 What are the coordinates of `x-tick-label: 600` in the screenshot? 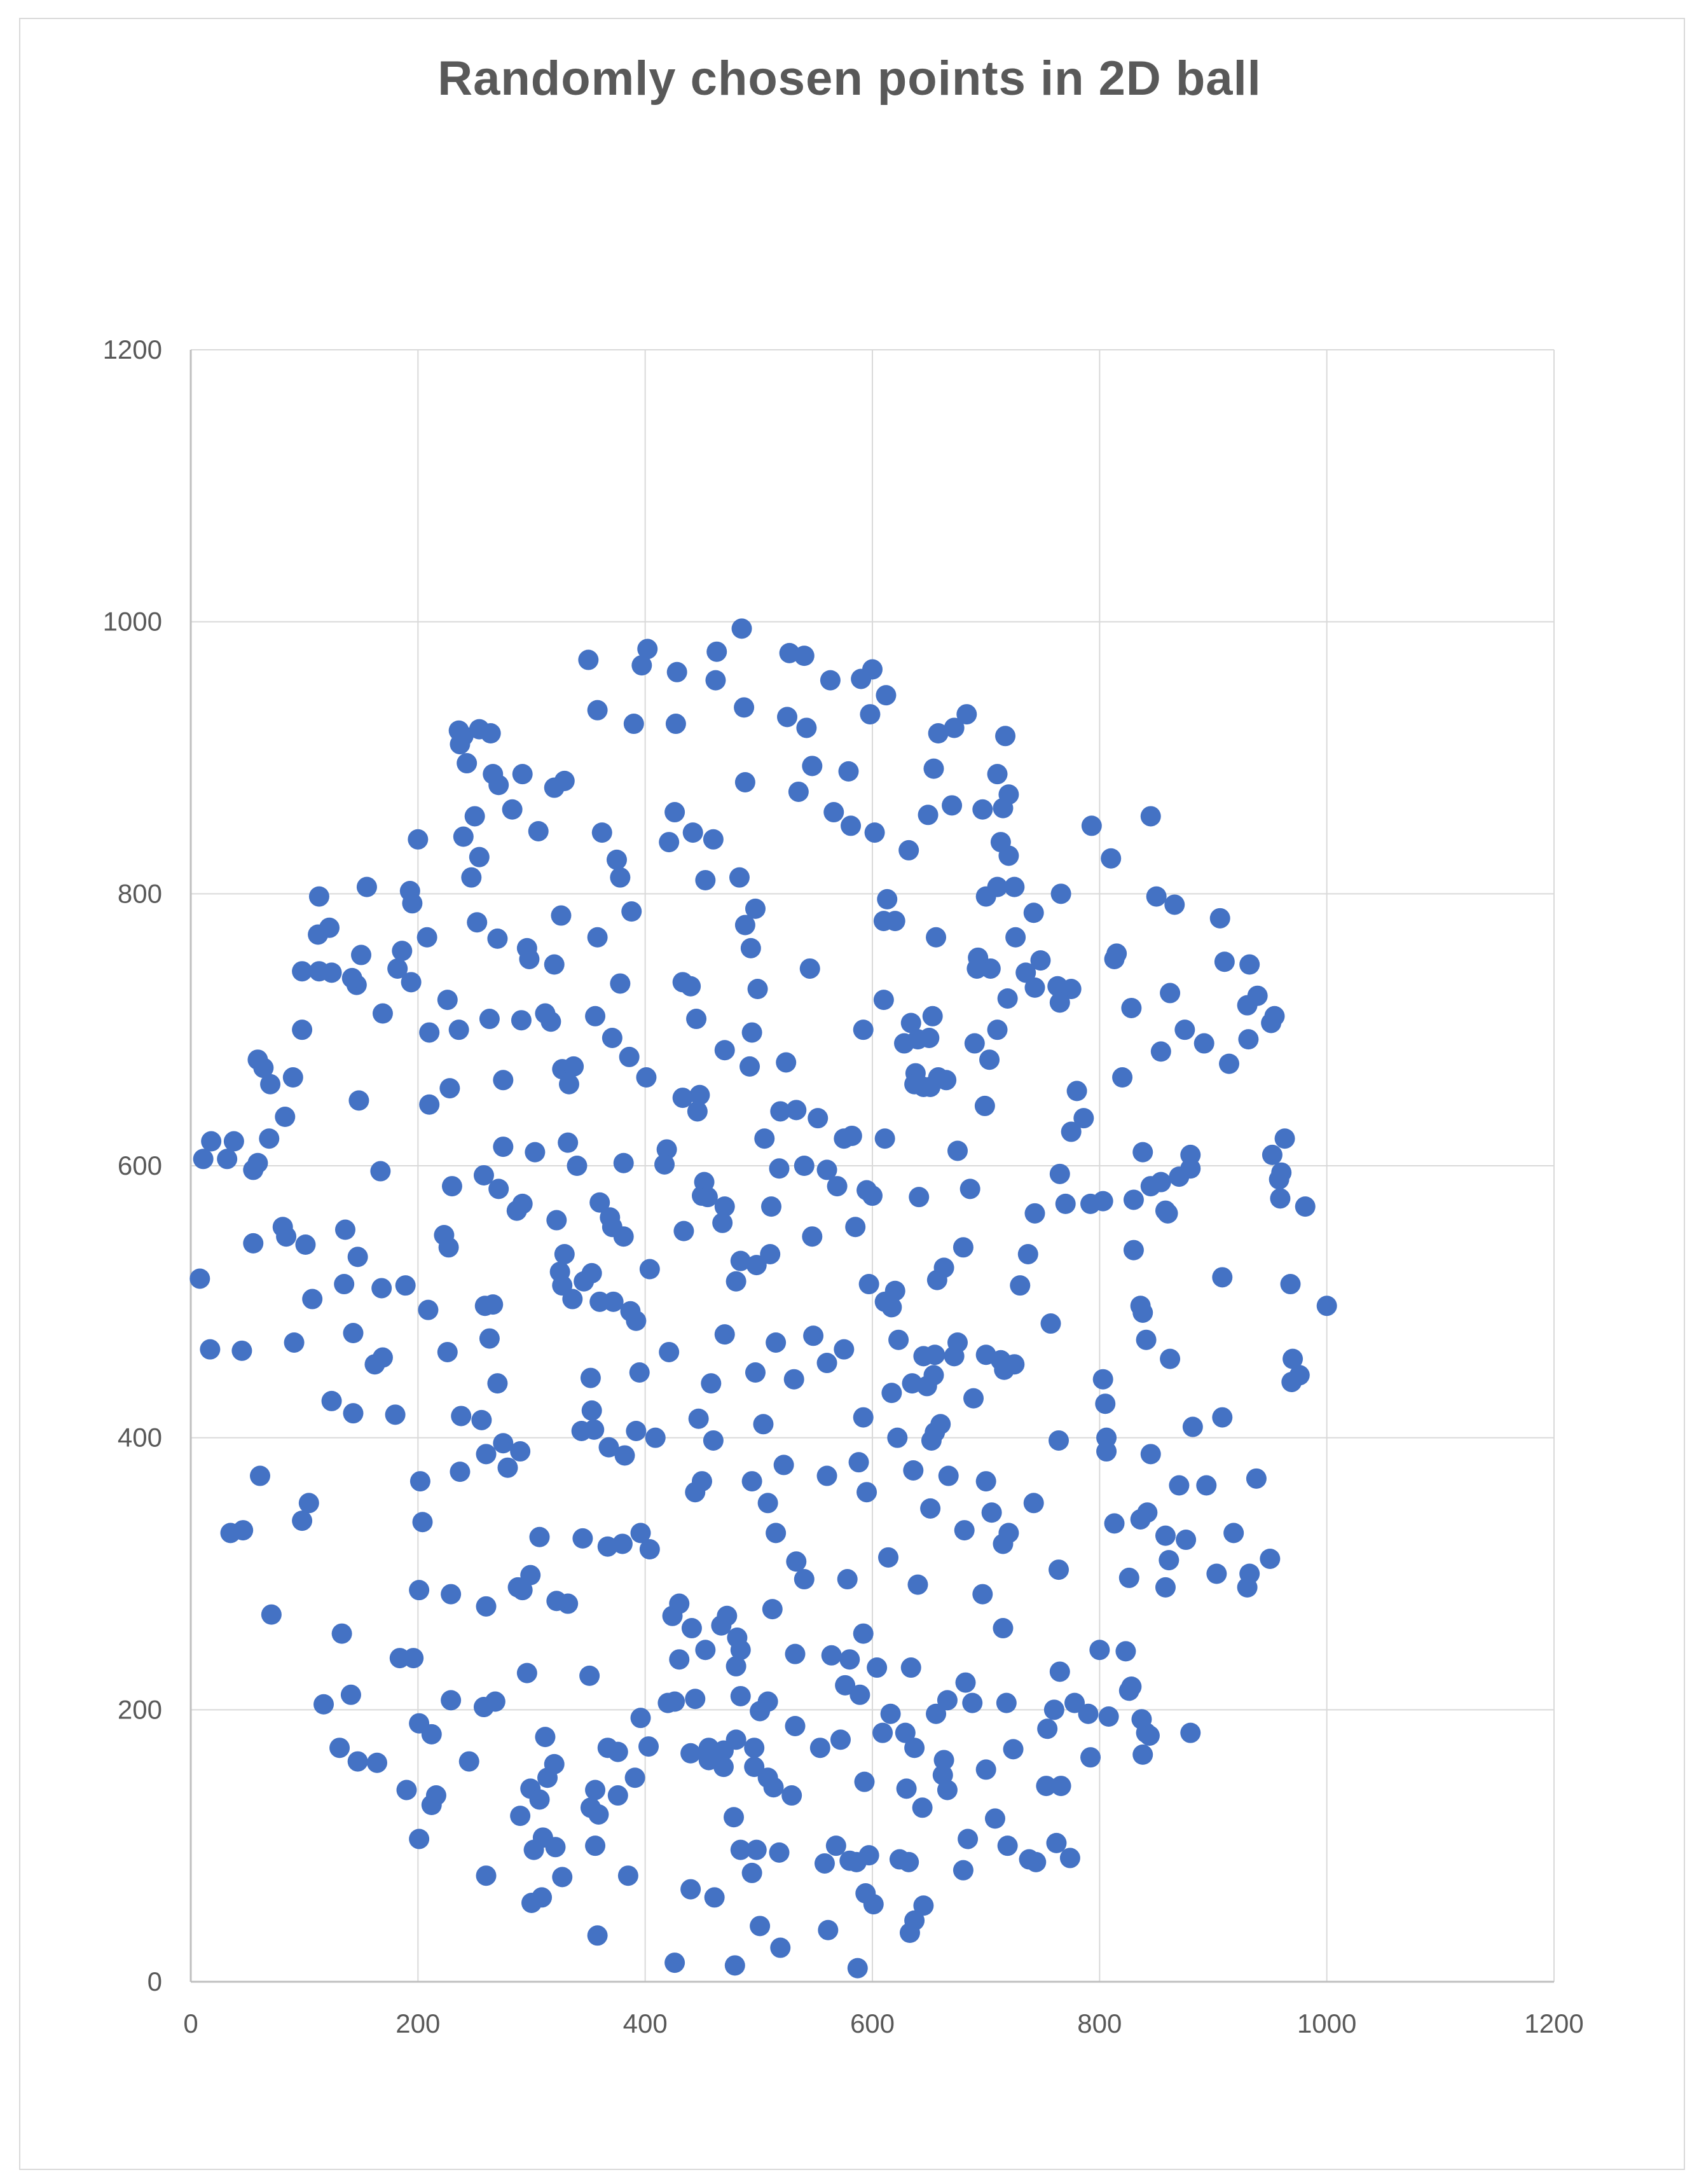 It's located at (872, 2023).